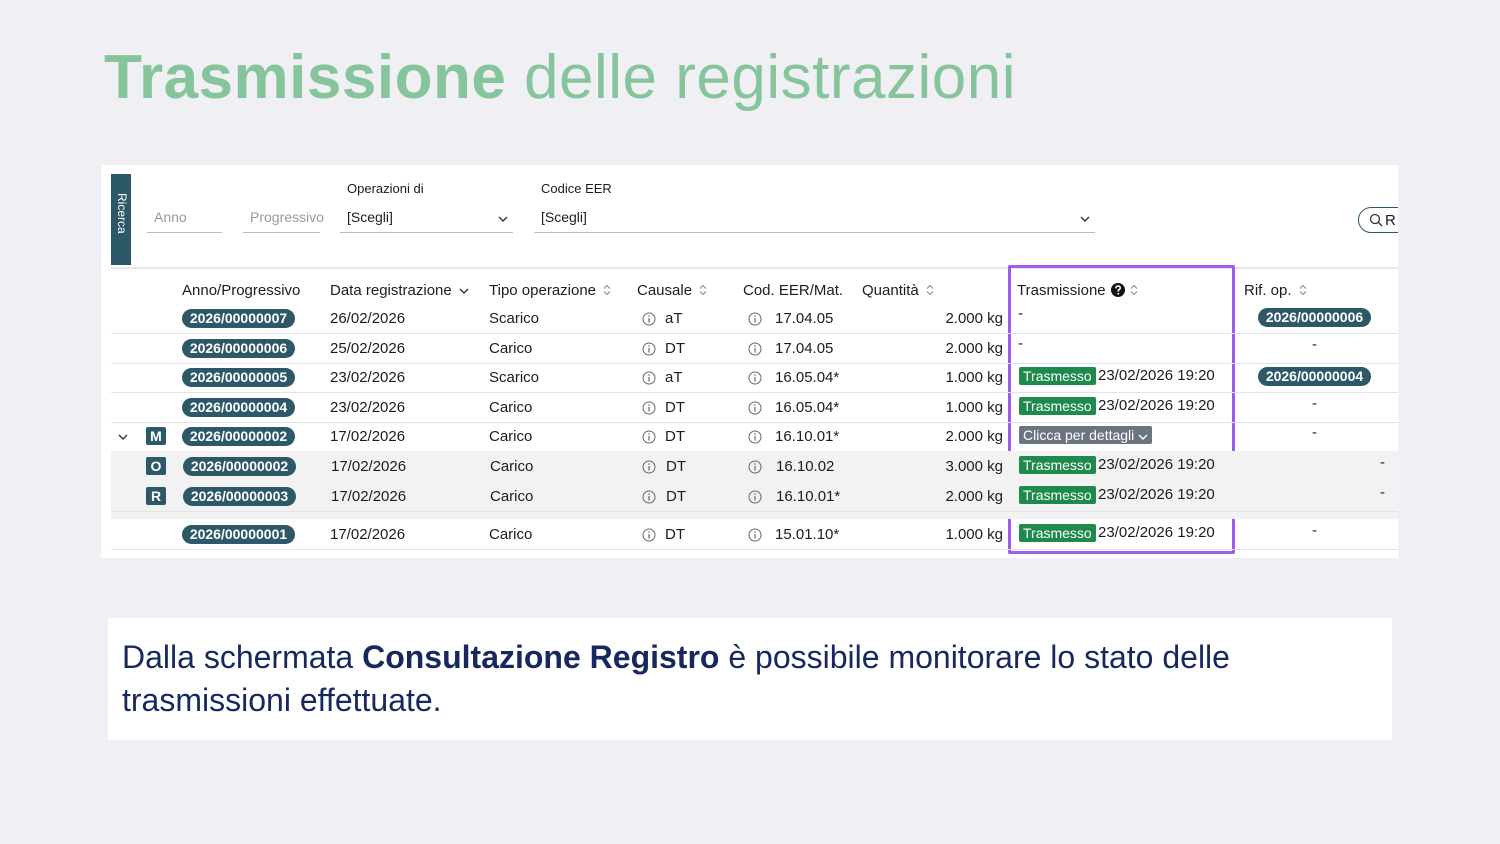 The image size is (1500, 844). What do you see at coordinates (770, 77) in the screenshot?
I see `title-light: delle registrazioni` at bounding box center [770, 77].